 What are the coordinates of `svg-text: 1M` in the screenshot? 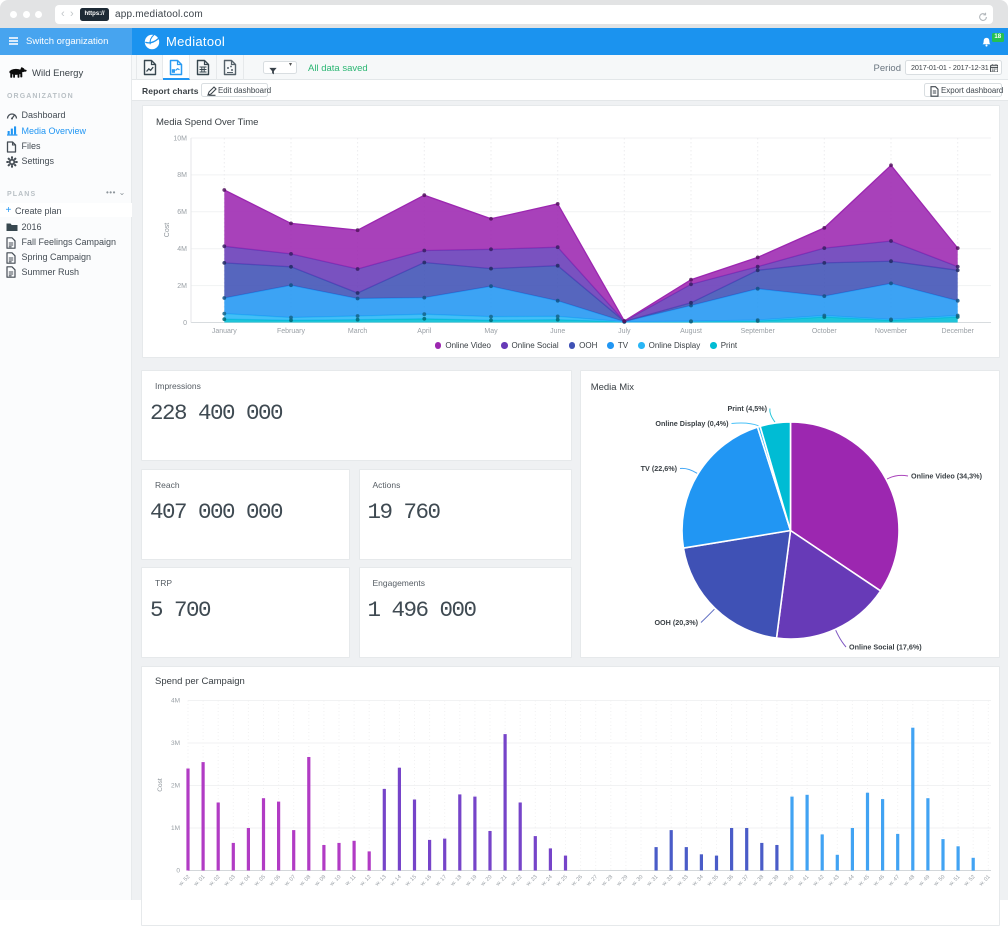 It's located at (175, 828).